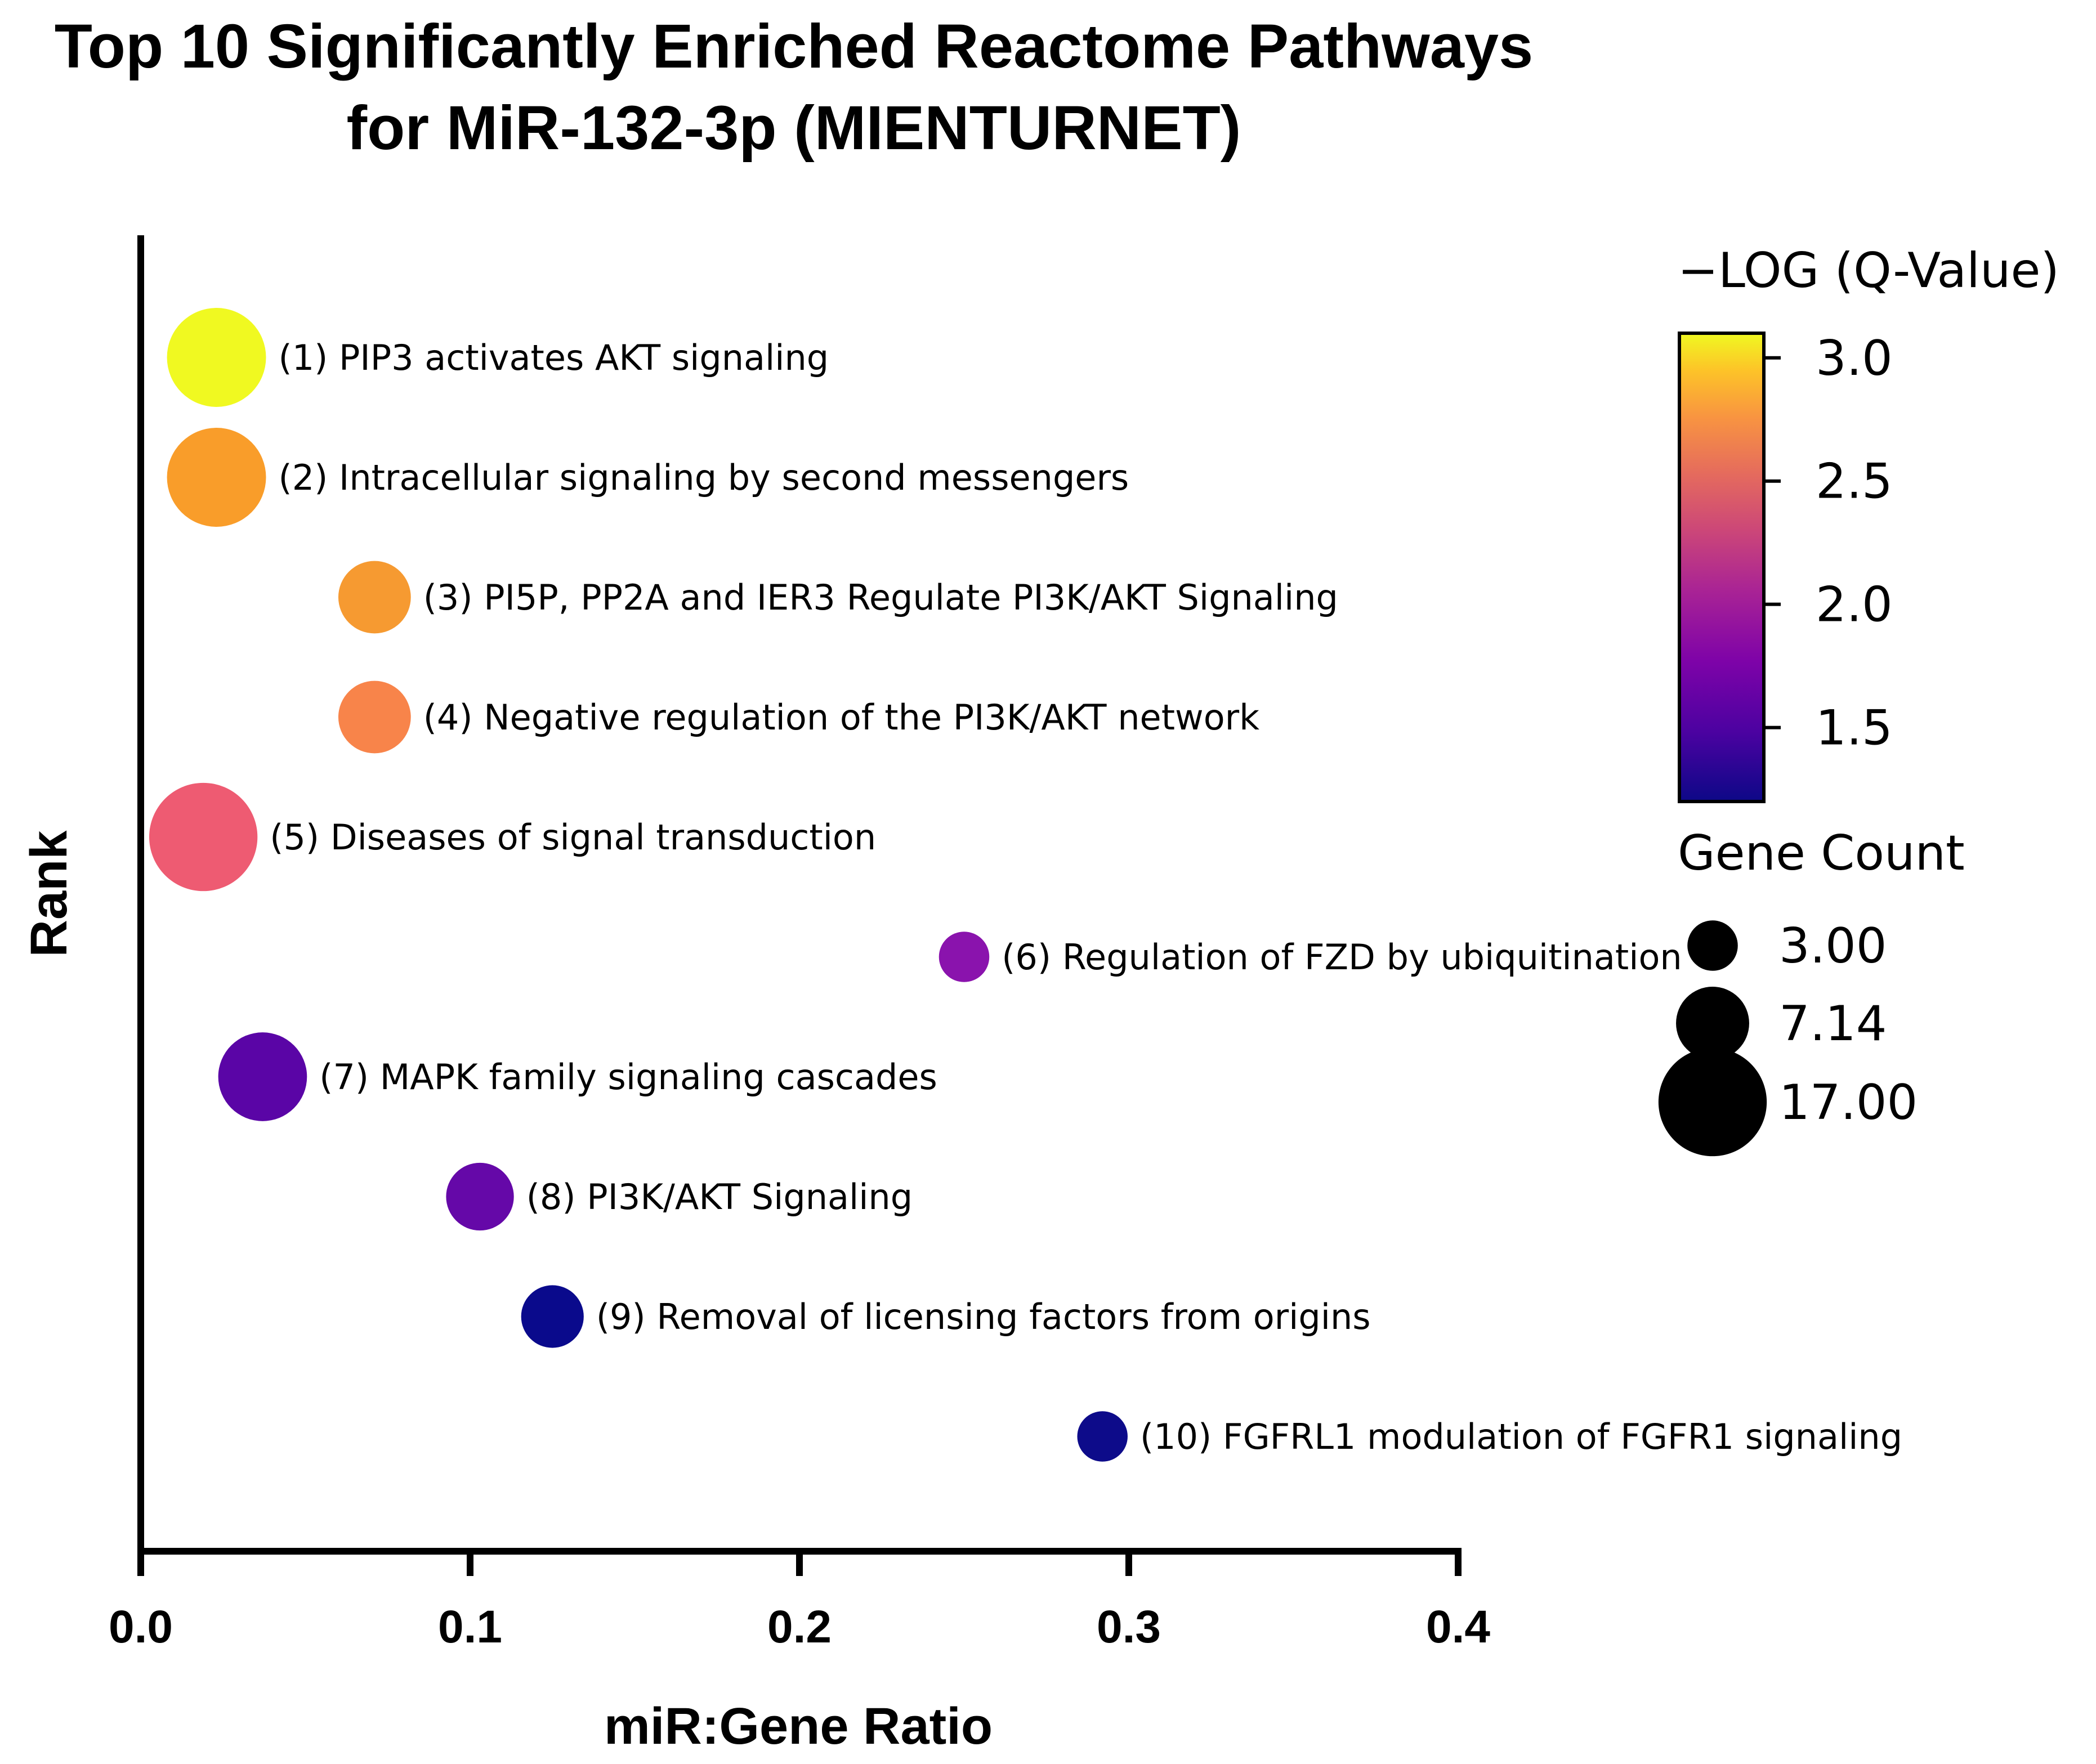 The height and width of the screenshot is (1764, 2096). What do you see at coordinates (1868, 271) in the screenshot?
I see `color-legend-title: −LOG (Q-Value)` at bounding box center [1868, 271].